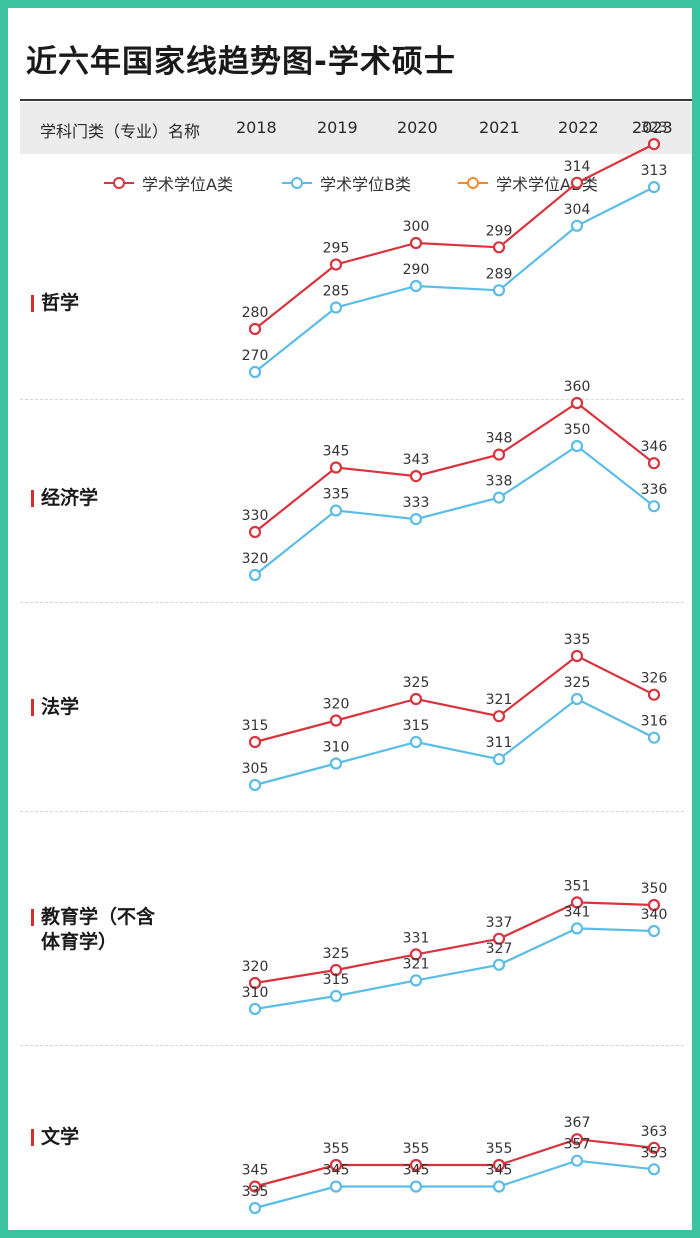  I want to click on data-label: 357, so click(577, 1145).